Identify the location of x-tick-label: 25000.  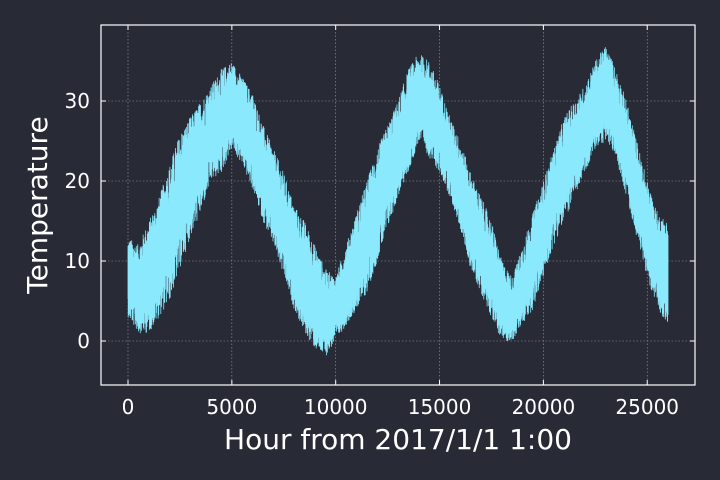
(647, 407).